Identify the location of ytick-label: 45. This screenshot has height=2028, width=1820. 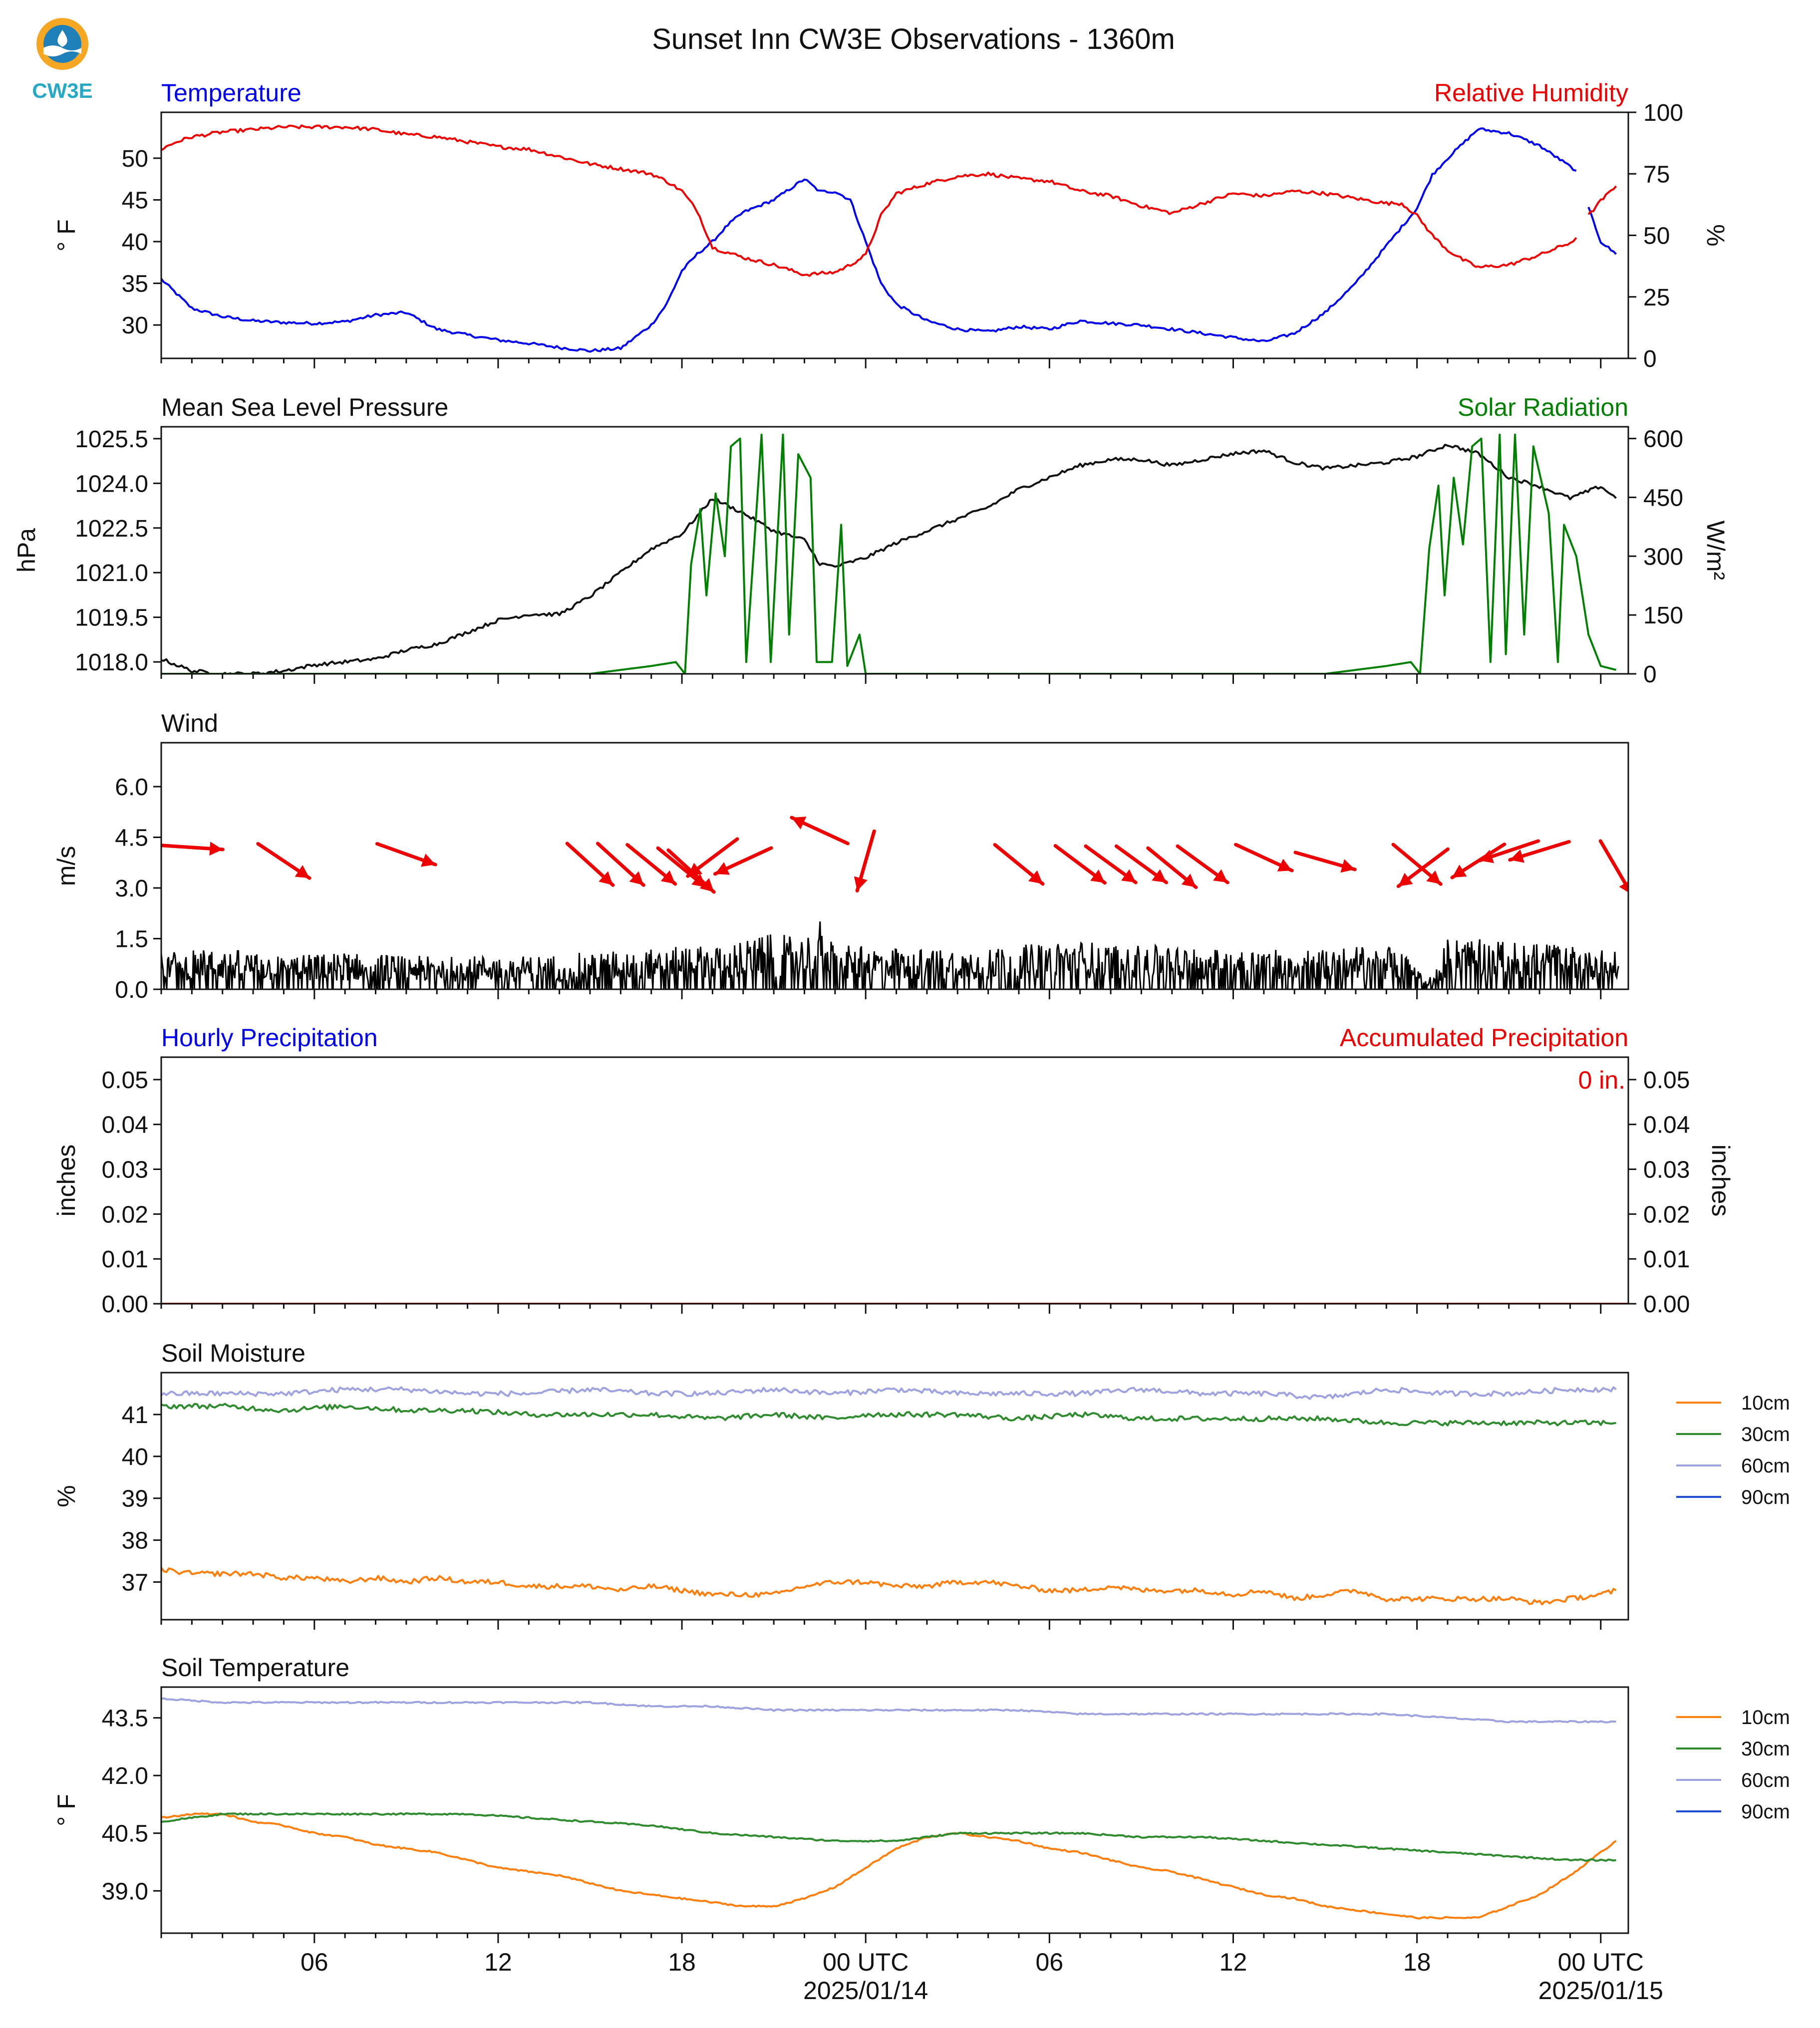
(135, 200).